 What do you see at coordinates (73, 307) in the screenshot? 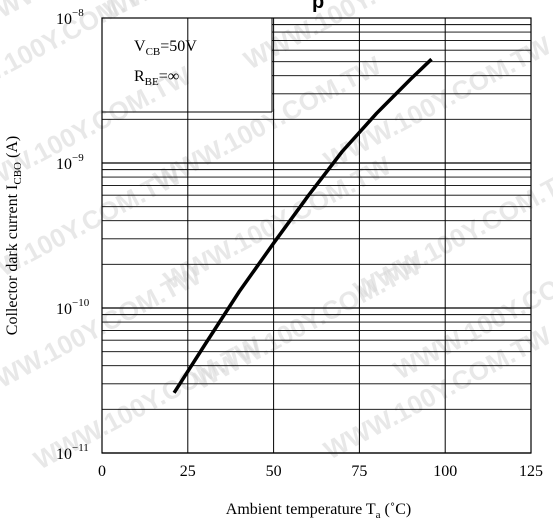
I see `y-tick-label: 10⁻¹⁰` at bounding box center [73, 307].